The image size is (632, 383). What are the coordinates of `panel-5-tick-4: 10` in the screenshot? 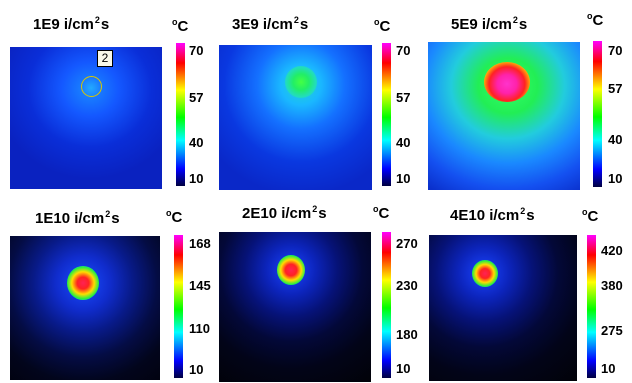 It's located at (403, 368).